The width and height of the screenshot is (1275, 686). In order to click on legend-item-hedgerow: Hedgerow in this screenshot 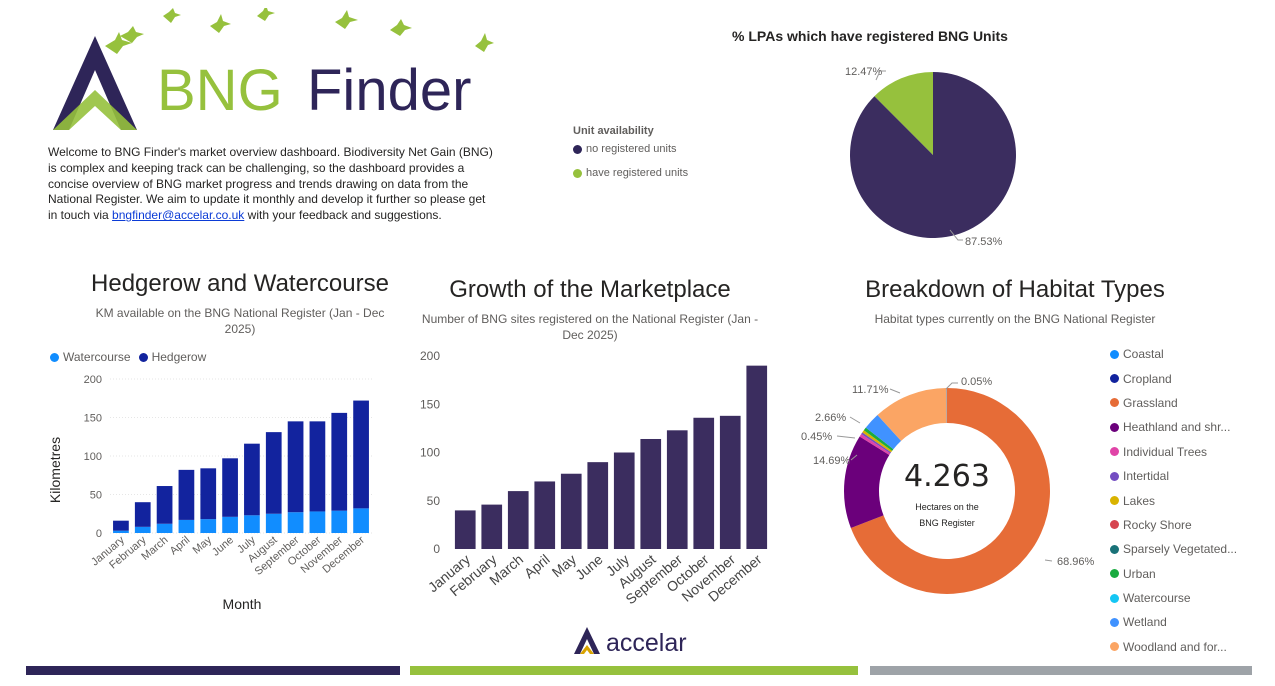, I will do `click(172, 357)`.